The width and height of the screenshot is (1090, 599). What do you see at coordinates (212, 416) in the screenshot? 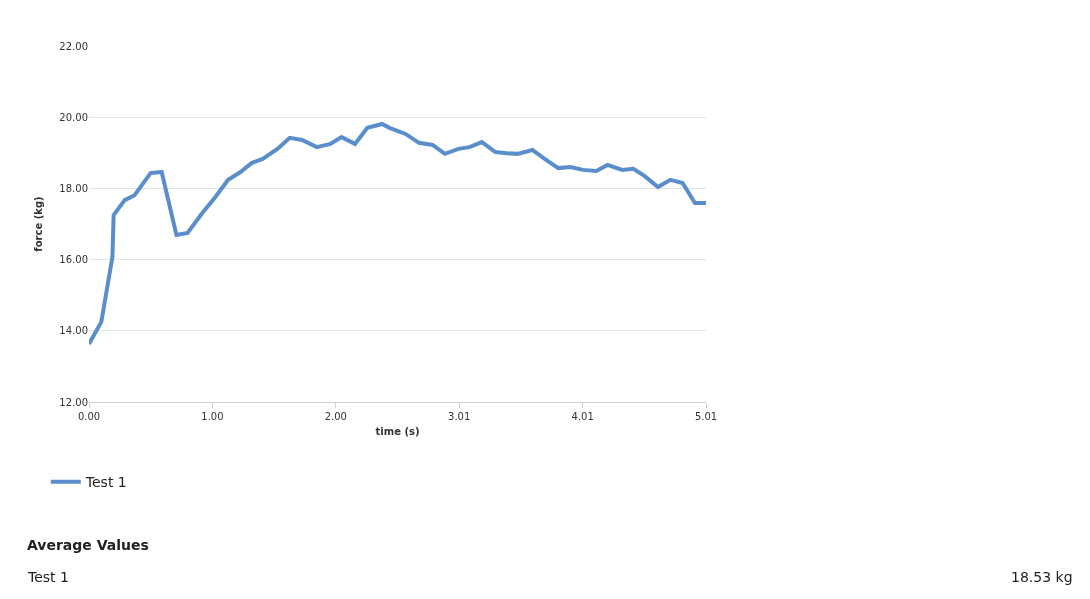
I see `x-tick-label: 1.00` at bounding box center [212, 416].